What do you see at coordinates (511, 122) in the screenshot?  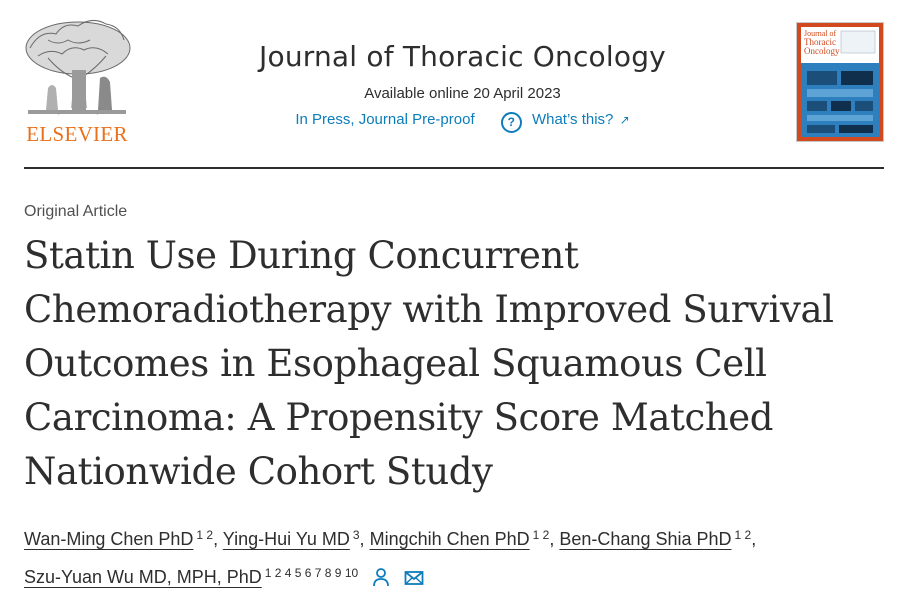 I see `question-circle-icon: ?` at bounding box center [511, 122].